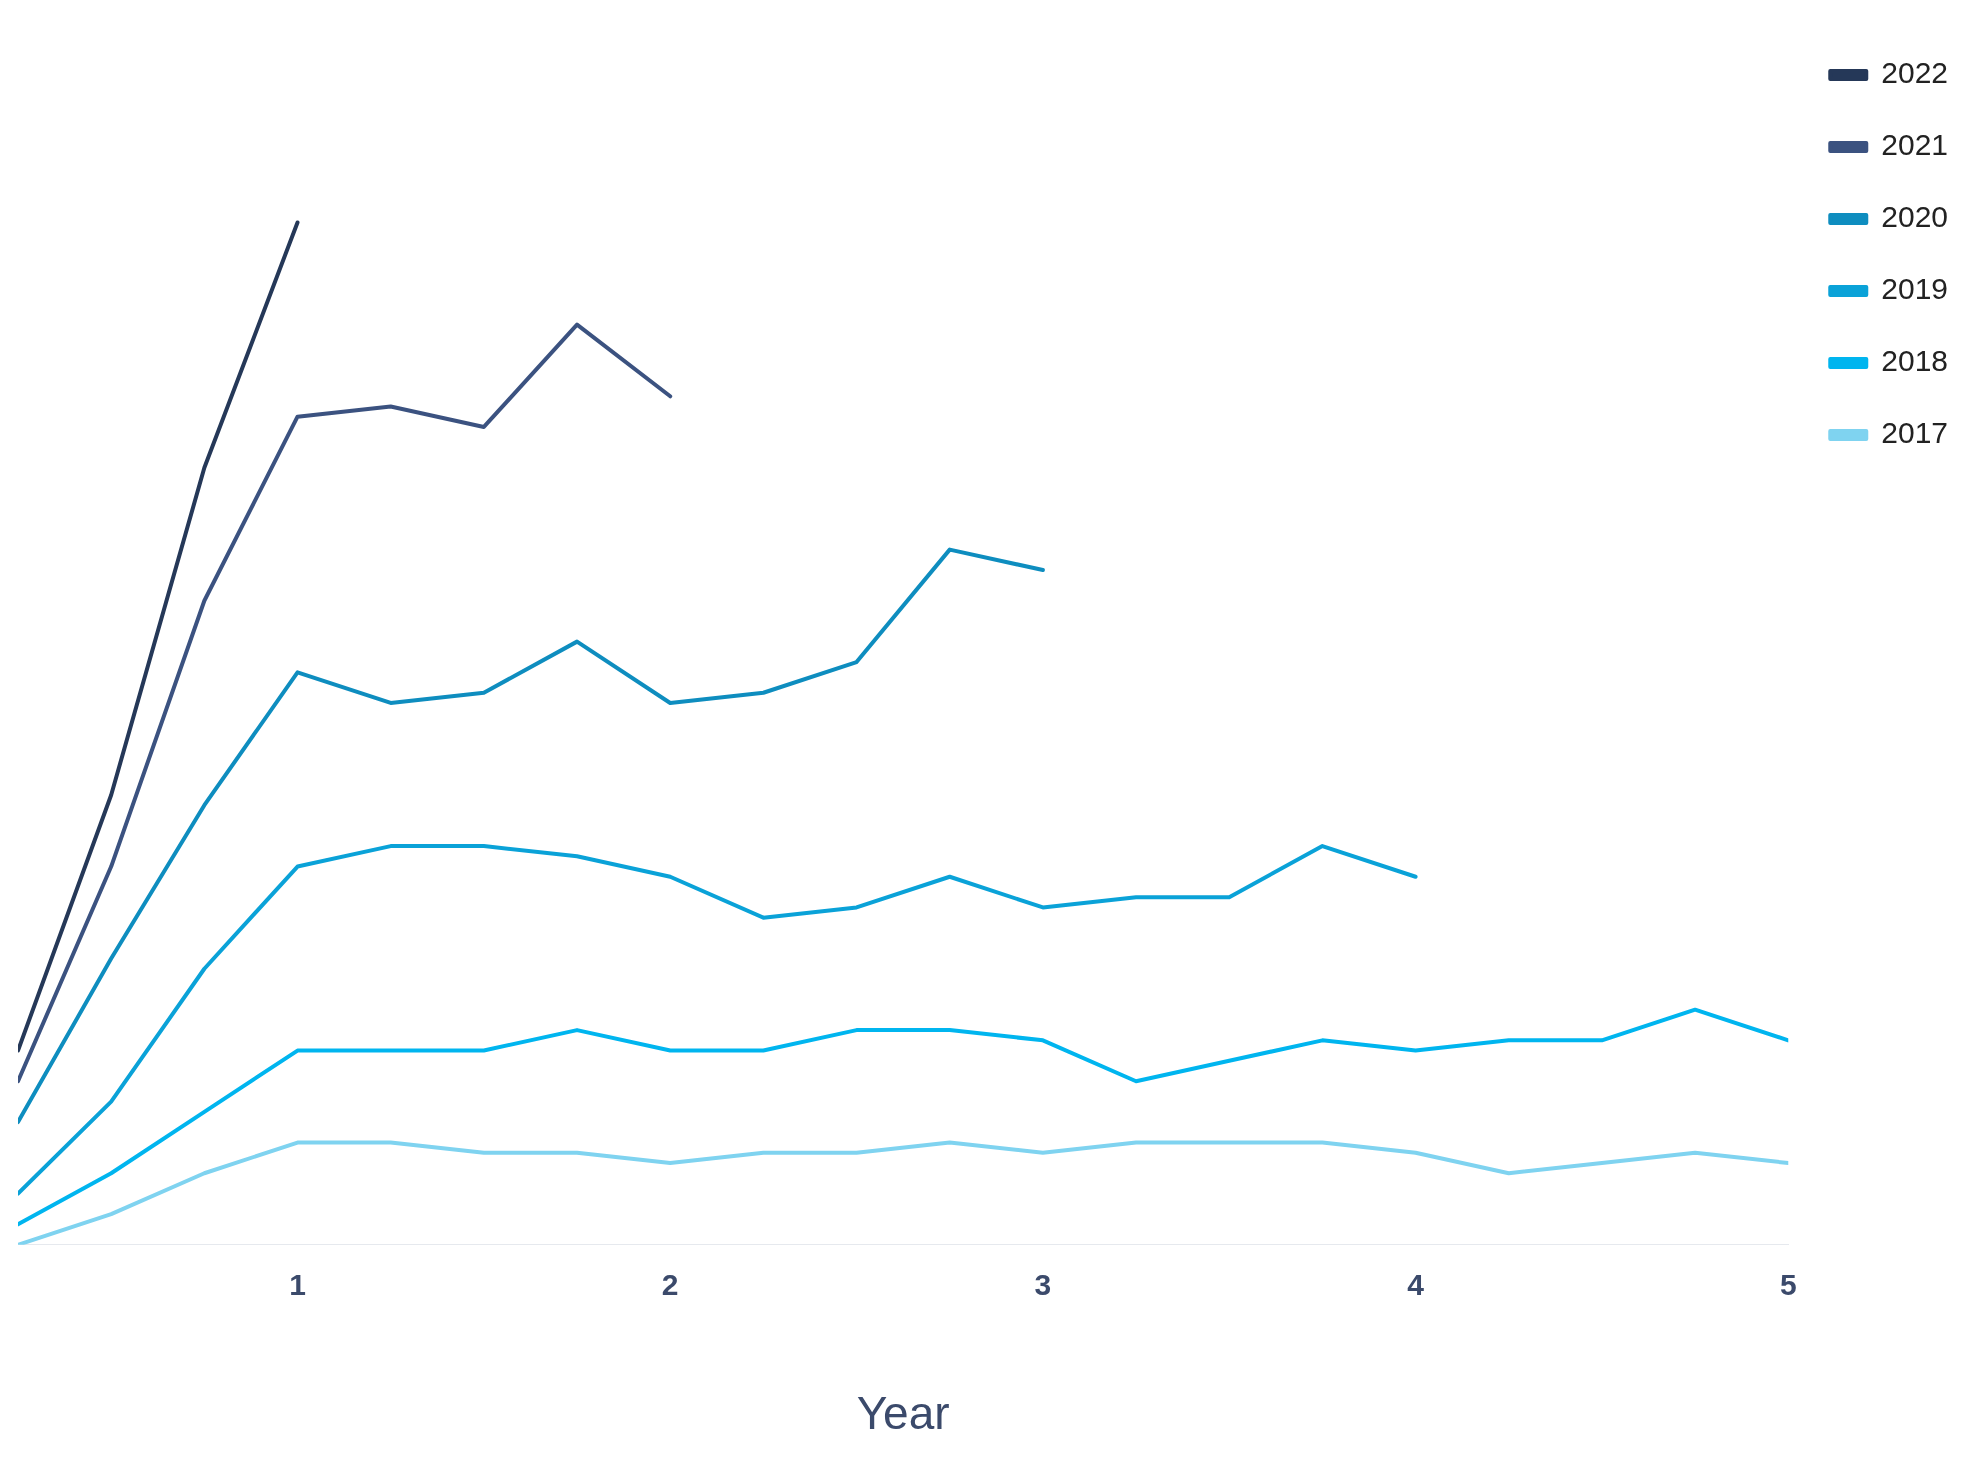 The width and height of the screenshot is (1979, 1474). Describe the element at coordinates (1915, 145) in the screenshot. I see `legend-label: 2021` at that location.